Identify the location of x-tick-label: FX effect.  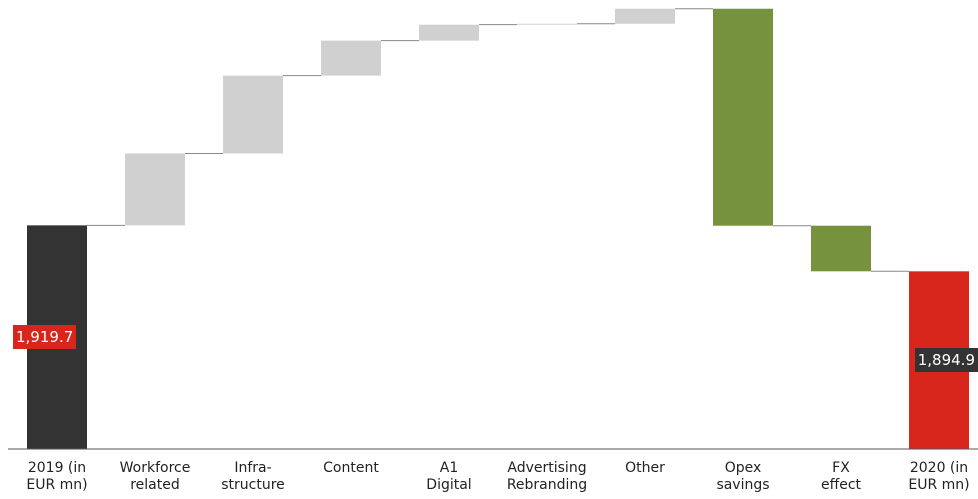
(841, 476).